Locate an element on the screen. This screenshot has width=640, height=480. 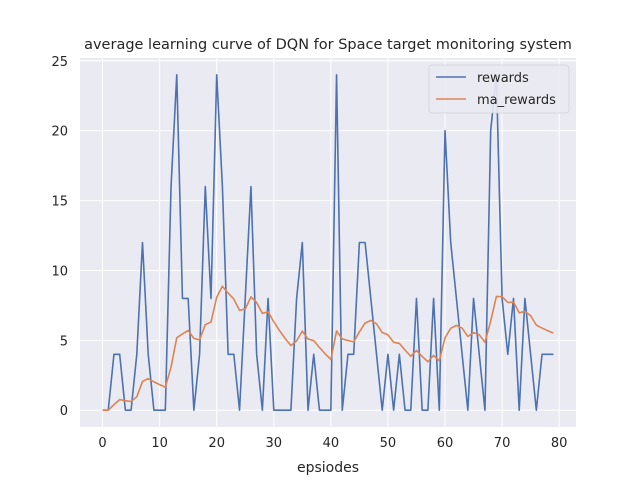
x-tick-label: 40 is located at coordinates (331, 443).